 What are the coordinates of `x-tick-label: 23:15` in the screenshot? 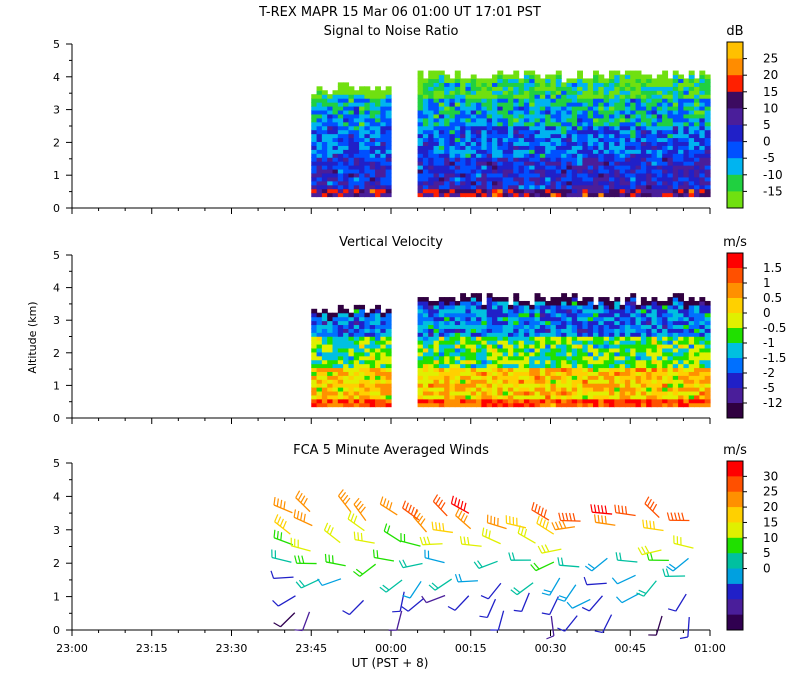 It's located at (152, 648).